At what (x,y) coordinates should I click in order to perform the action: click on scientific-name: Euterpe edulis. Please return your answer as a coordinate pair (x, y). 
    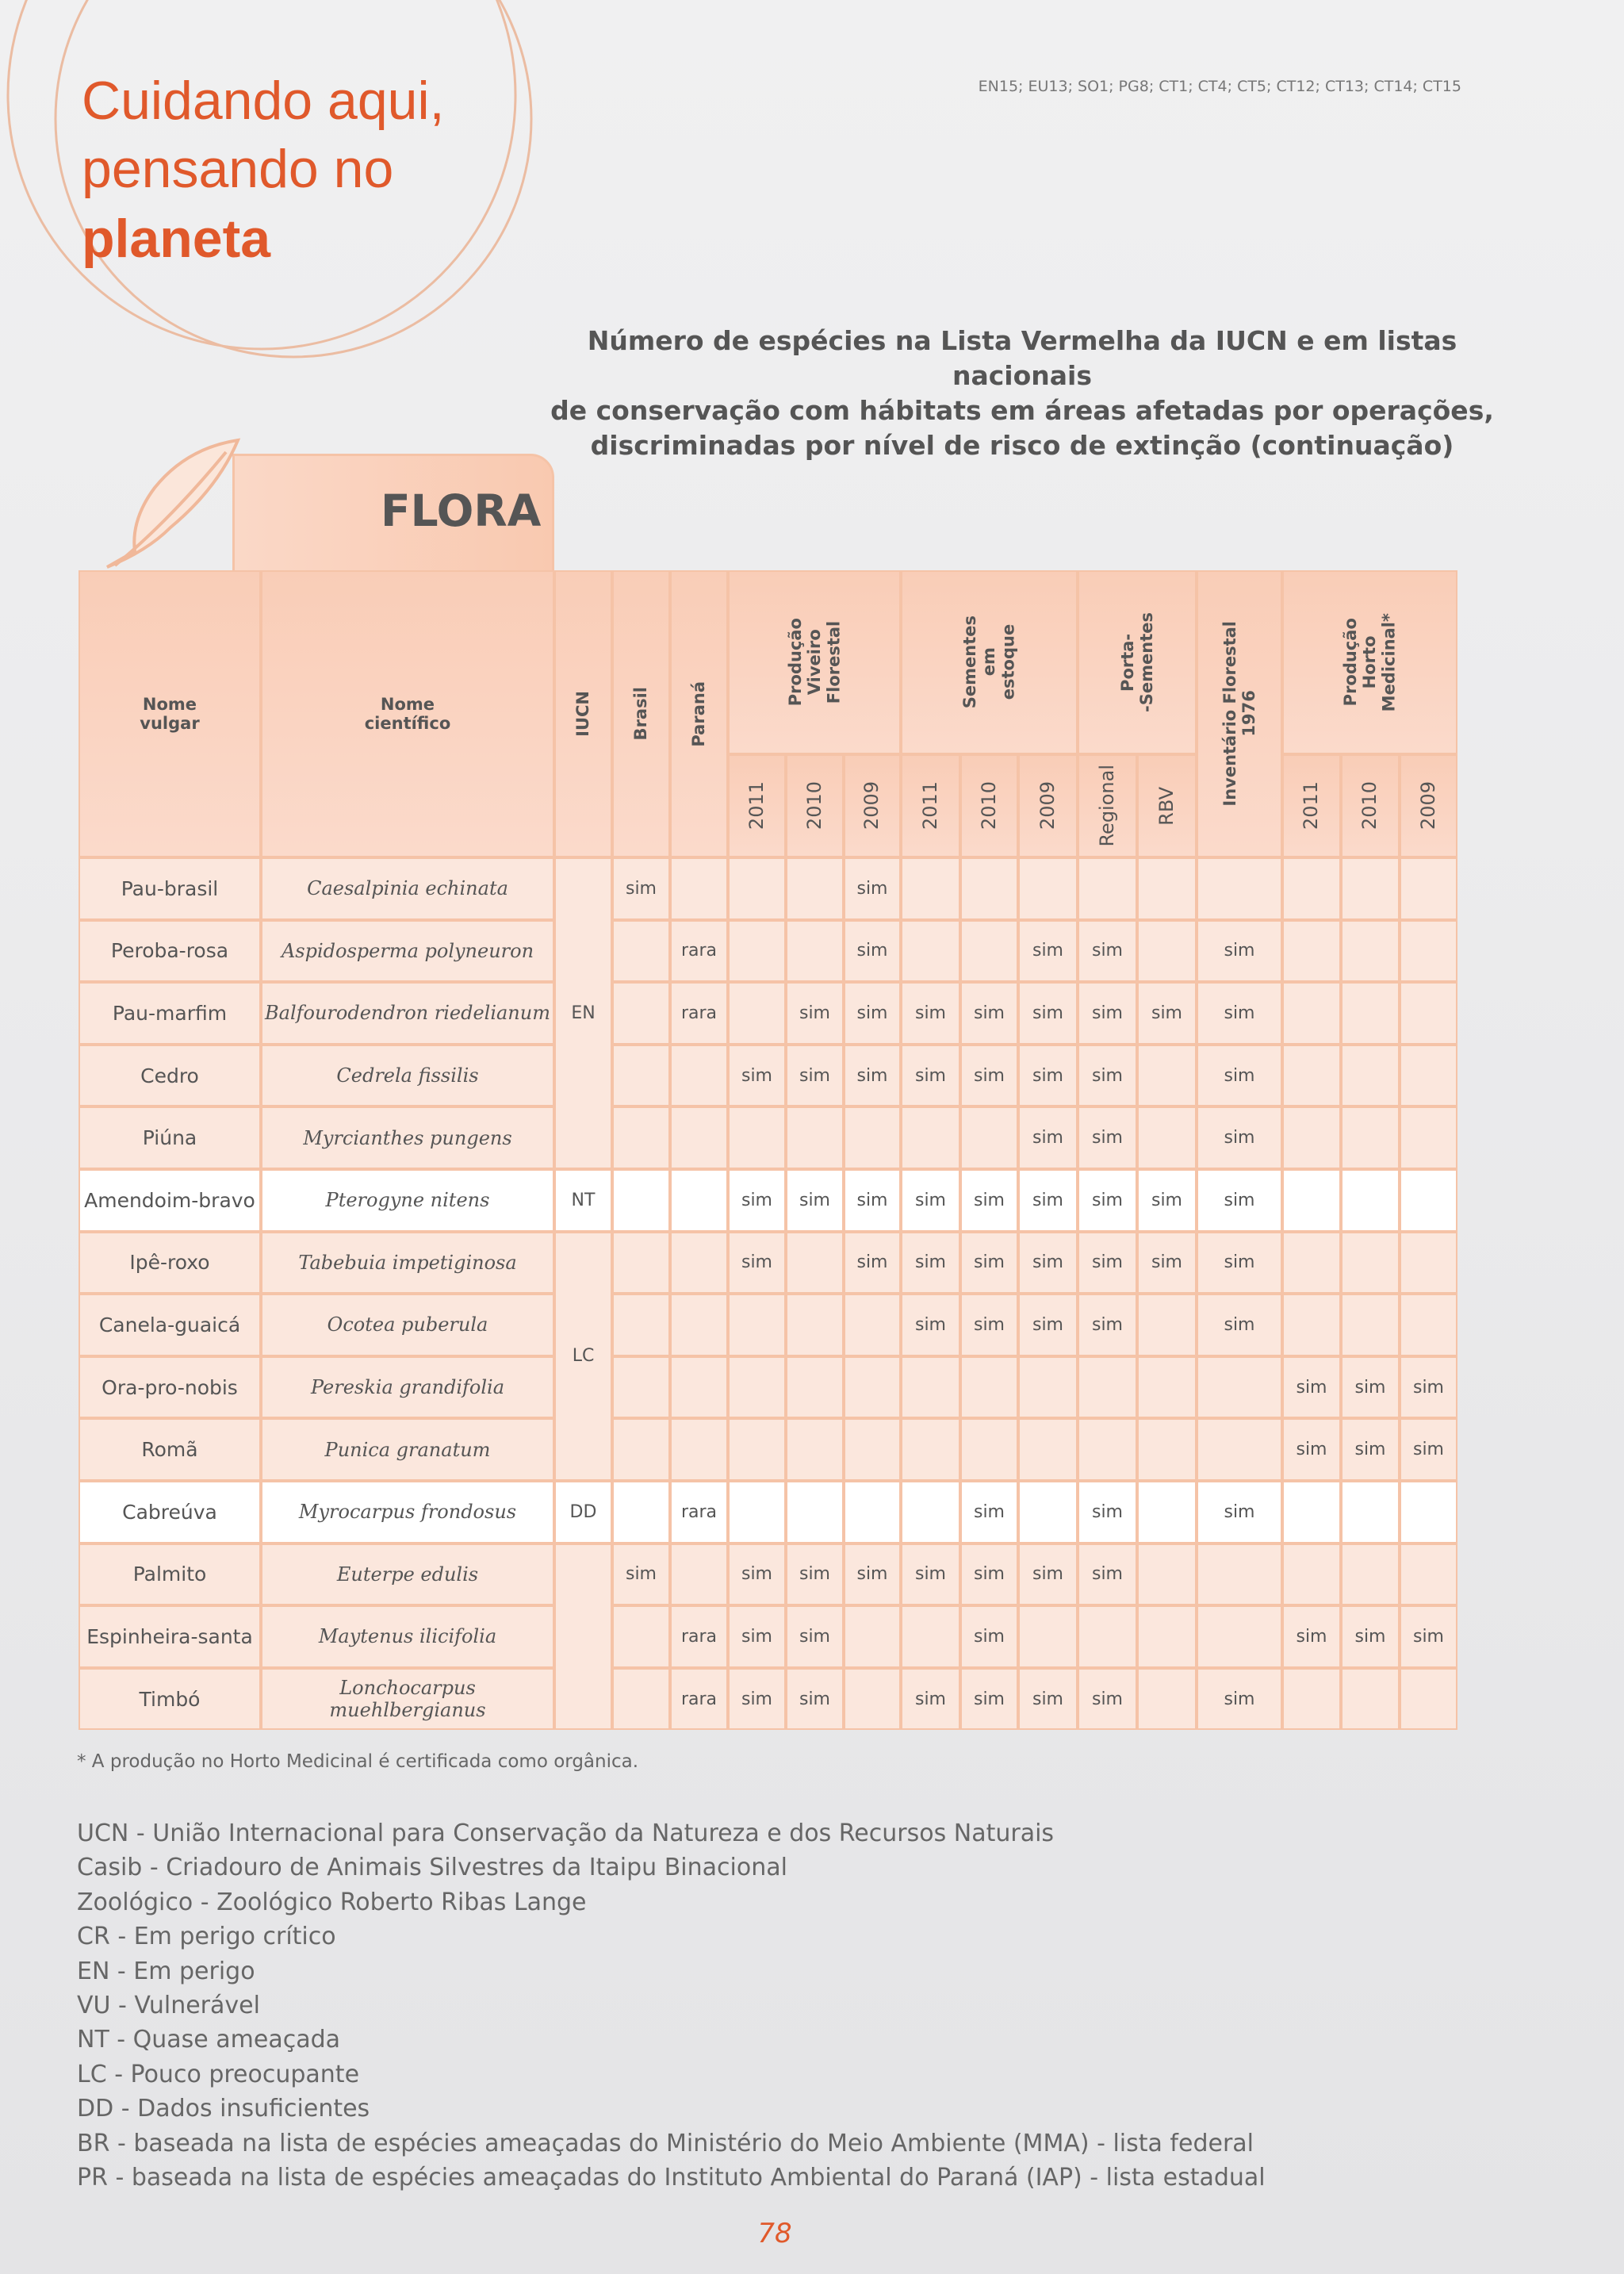
    Looking at the image, I should click on (408, 1574).